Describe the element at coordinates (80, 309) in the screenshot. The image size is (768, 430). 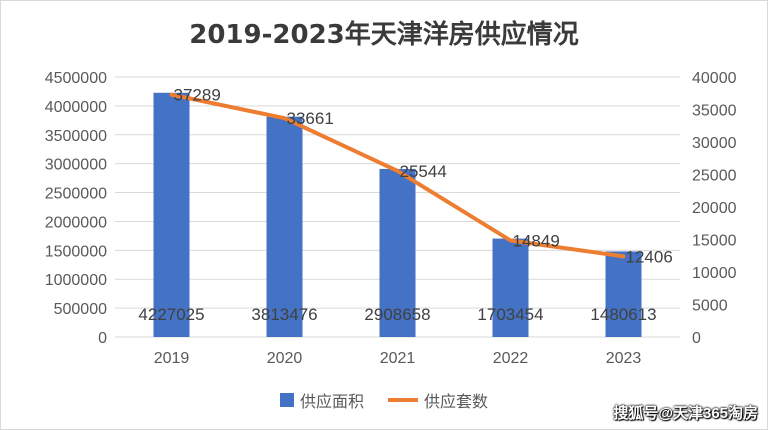
I see `y-left-tick-label: 500000` at that location.